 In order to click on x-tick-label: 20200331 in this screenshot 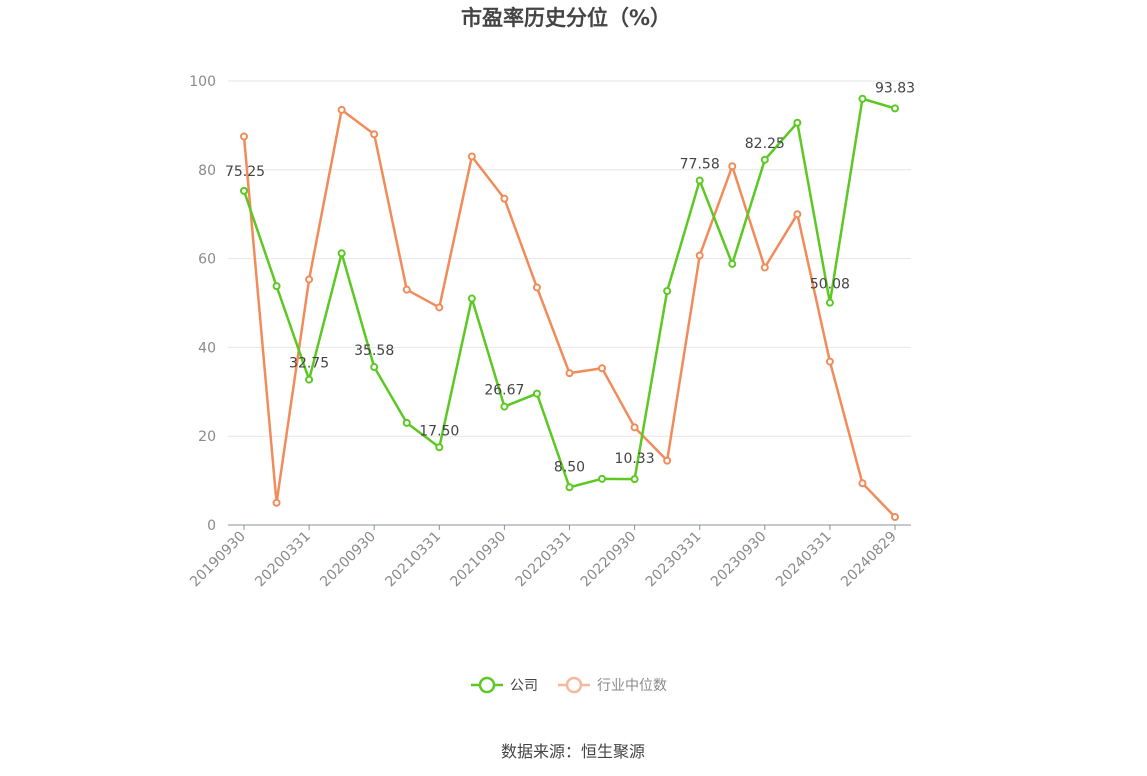, I will do `click(283, 560)`.